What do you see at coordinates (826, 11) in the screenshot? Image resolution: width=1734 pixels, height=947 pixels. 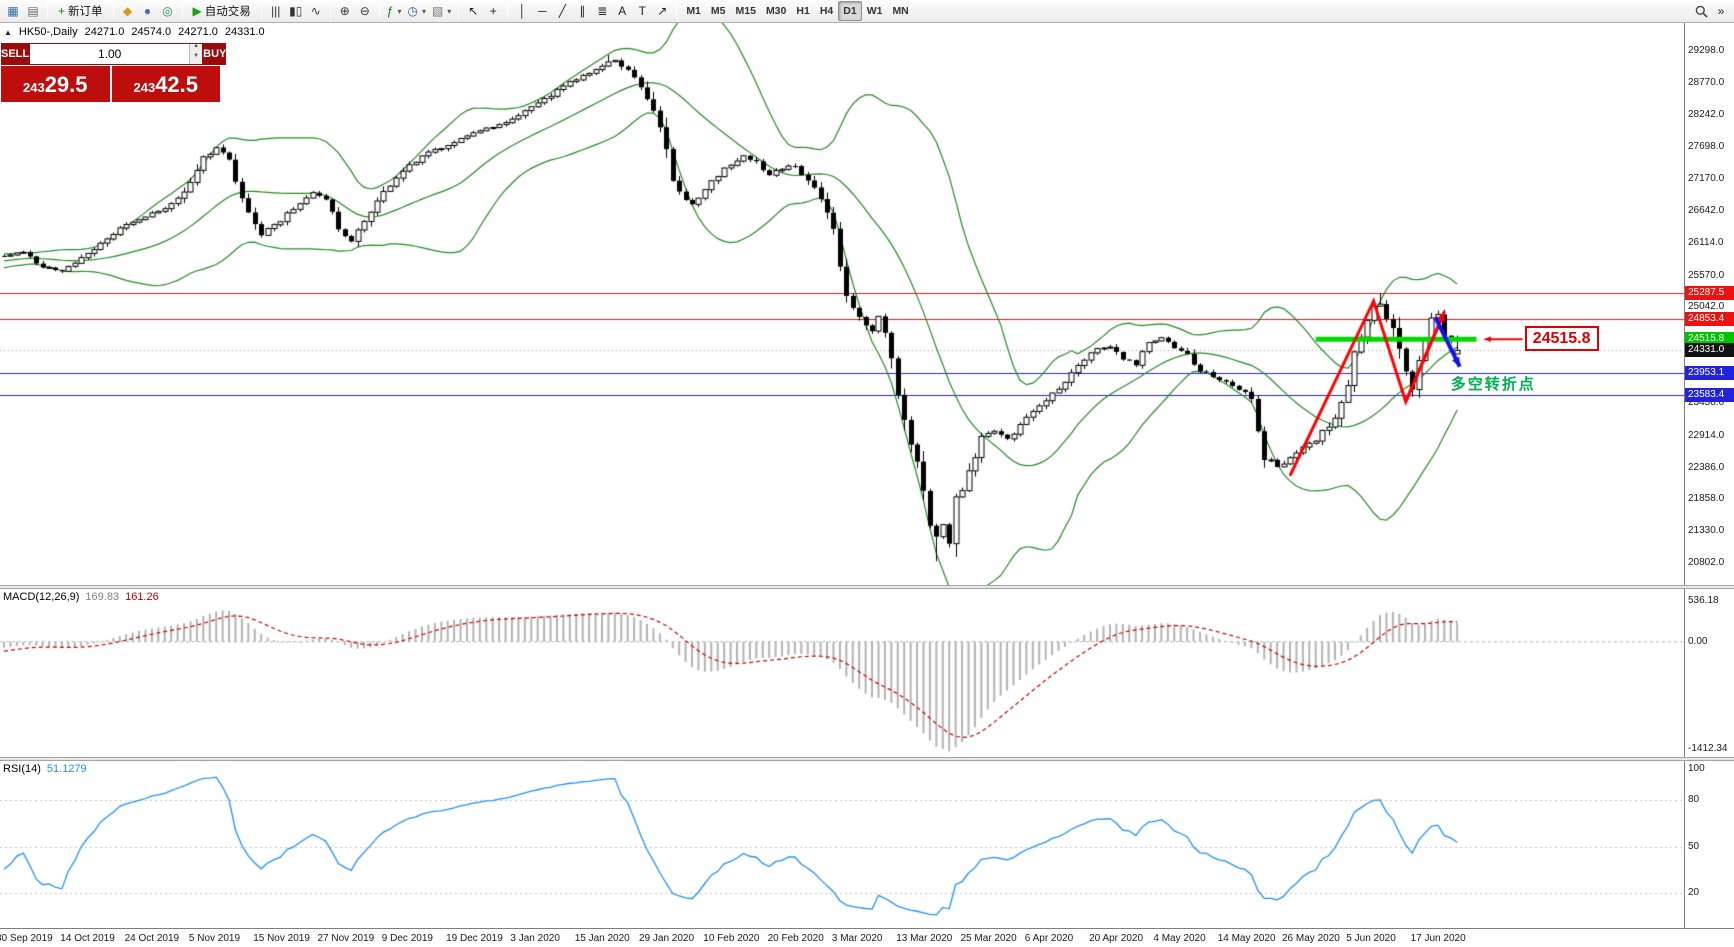 I see `timeframe-button-h4: H4` at bounding box center [826, 11].